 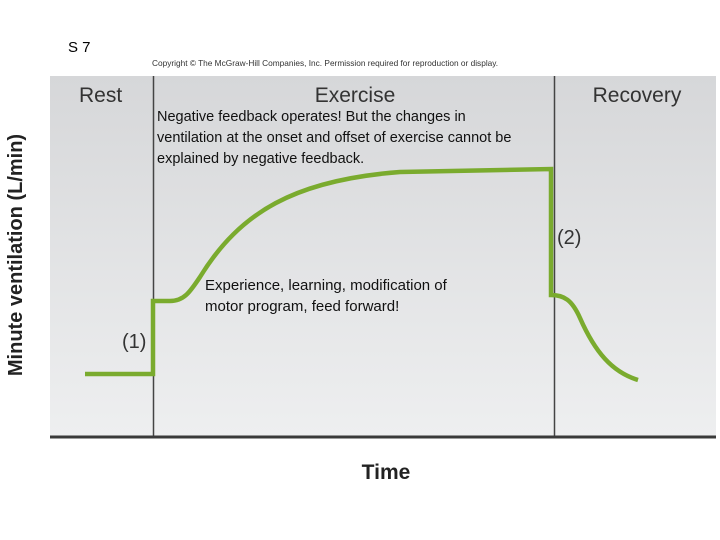 What do you see at coordinates (79, 47) in the screenshot?
I see `slide-label: S 7` at bounding box center [79, 47].